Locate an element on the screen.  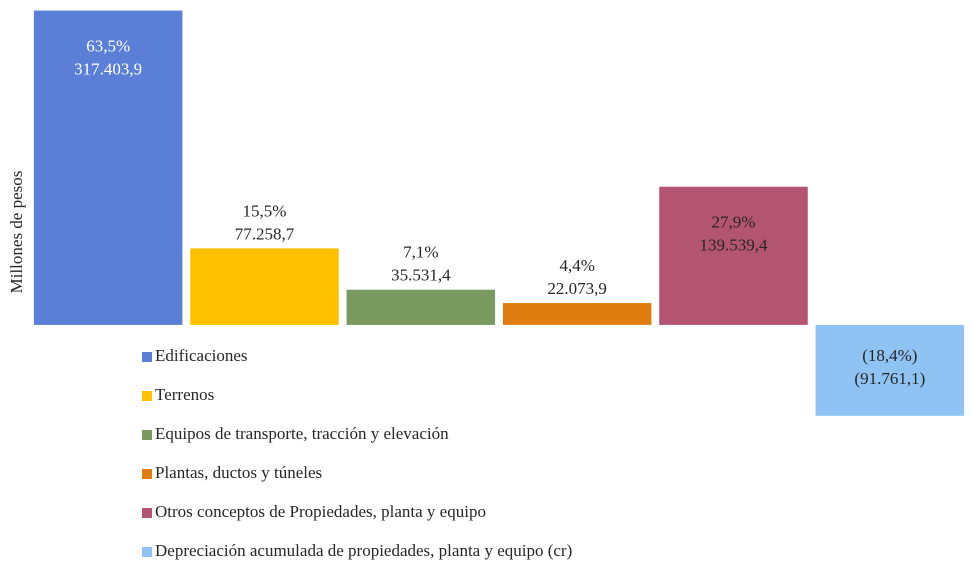
data-label-share: 15,5% is located at coordinates (265, 210).